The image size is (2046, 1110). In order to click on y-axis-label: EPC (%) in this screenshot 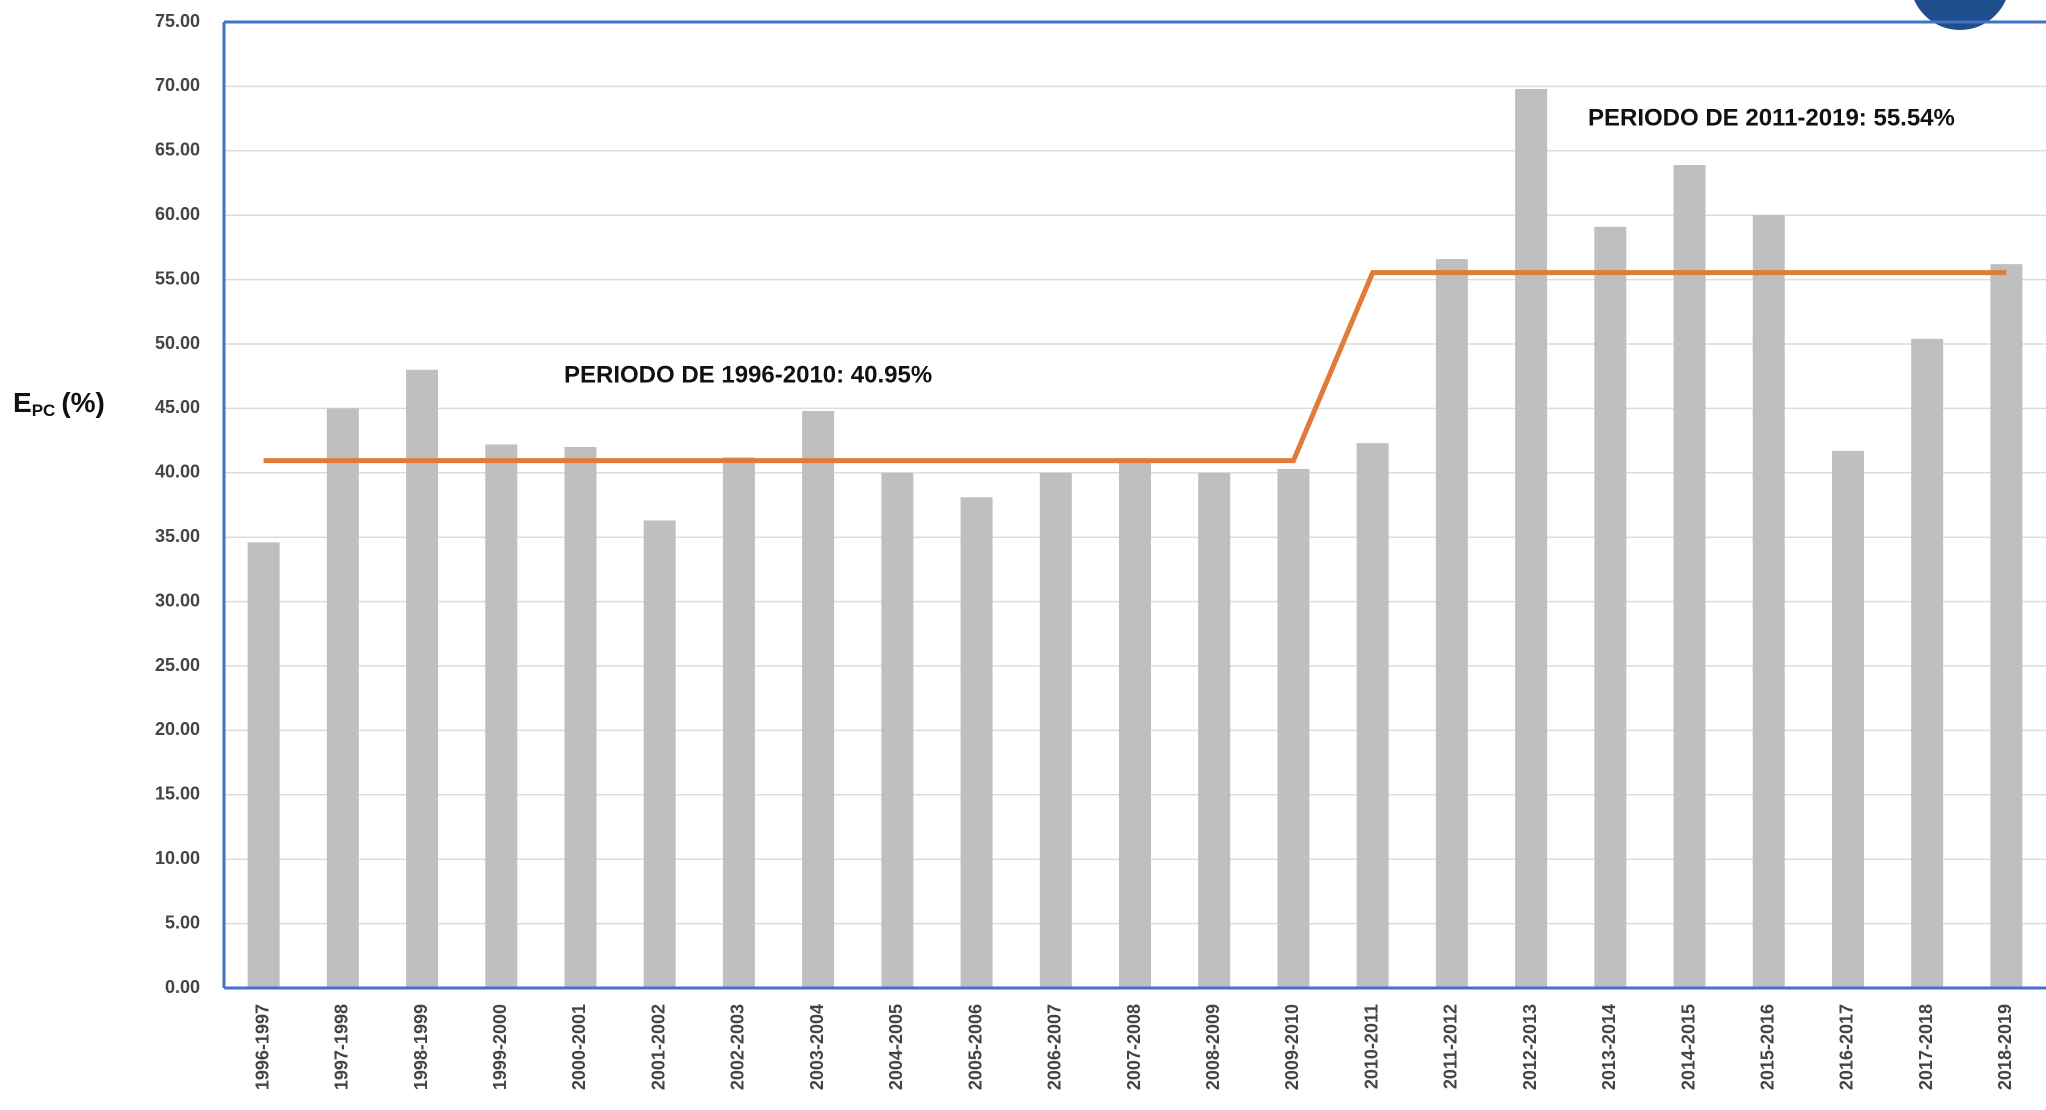, I will do `click(59, 403)`.